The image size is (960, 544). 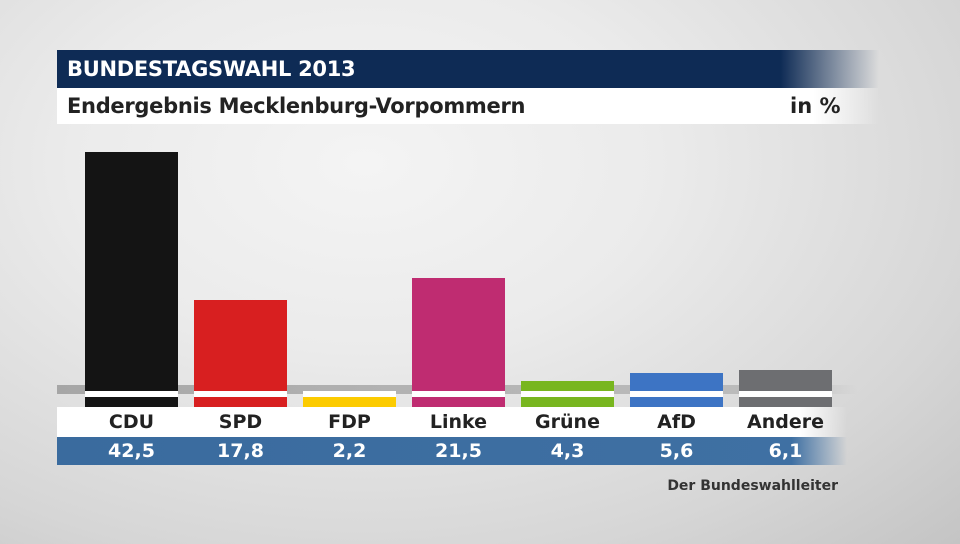 I want to click on category-label-spd: SPD, so click(x=240, y=422).